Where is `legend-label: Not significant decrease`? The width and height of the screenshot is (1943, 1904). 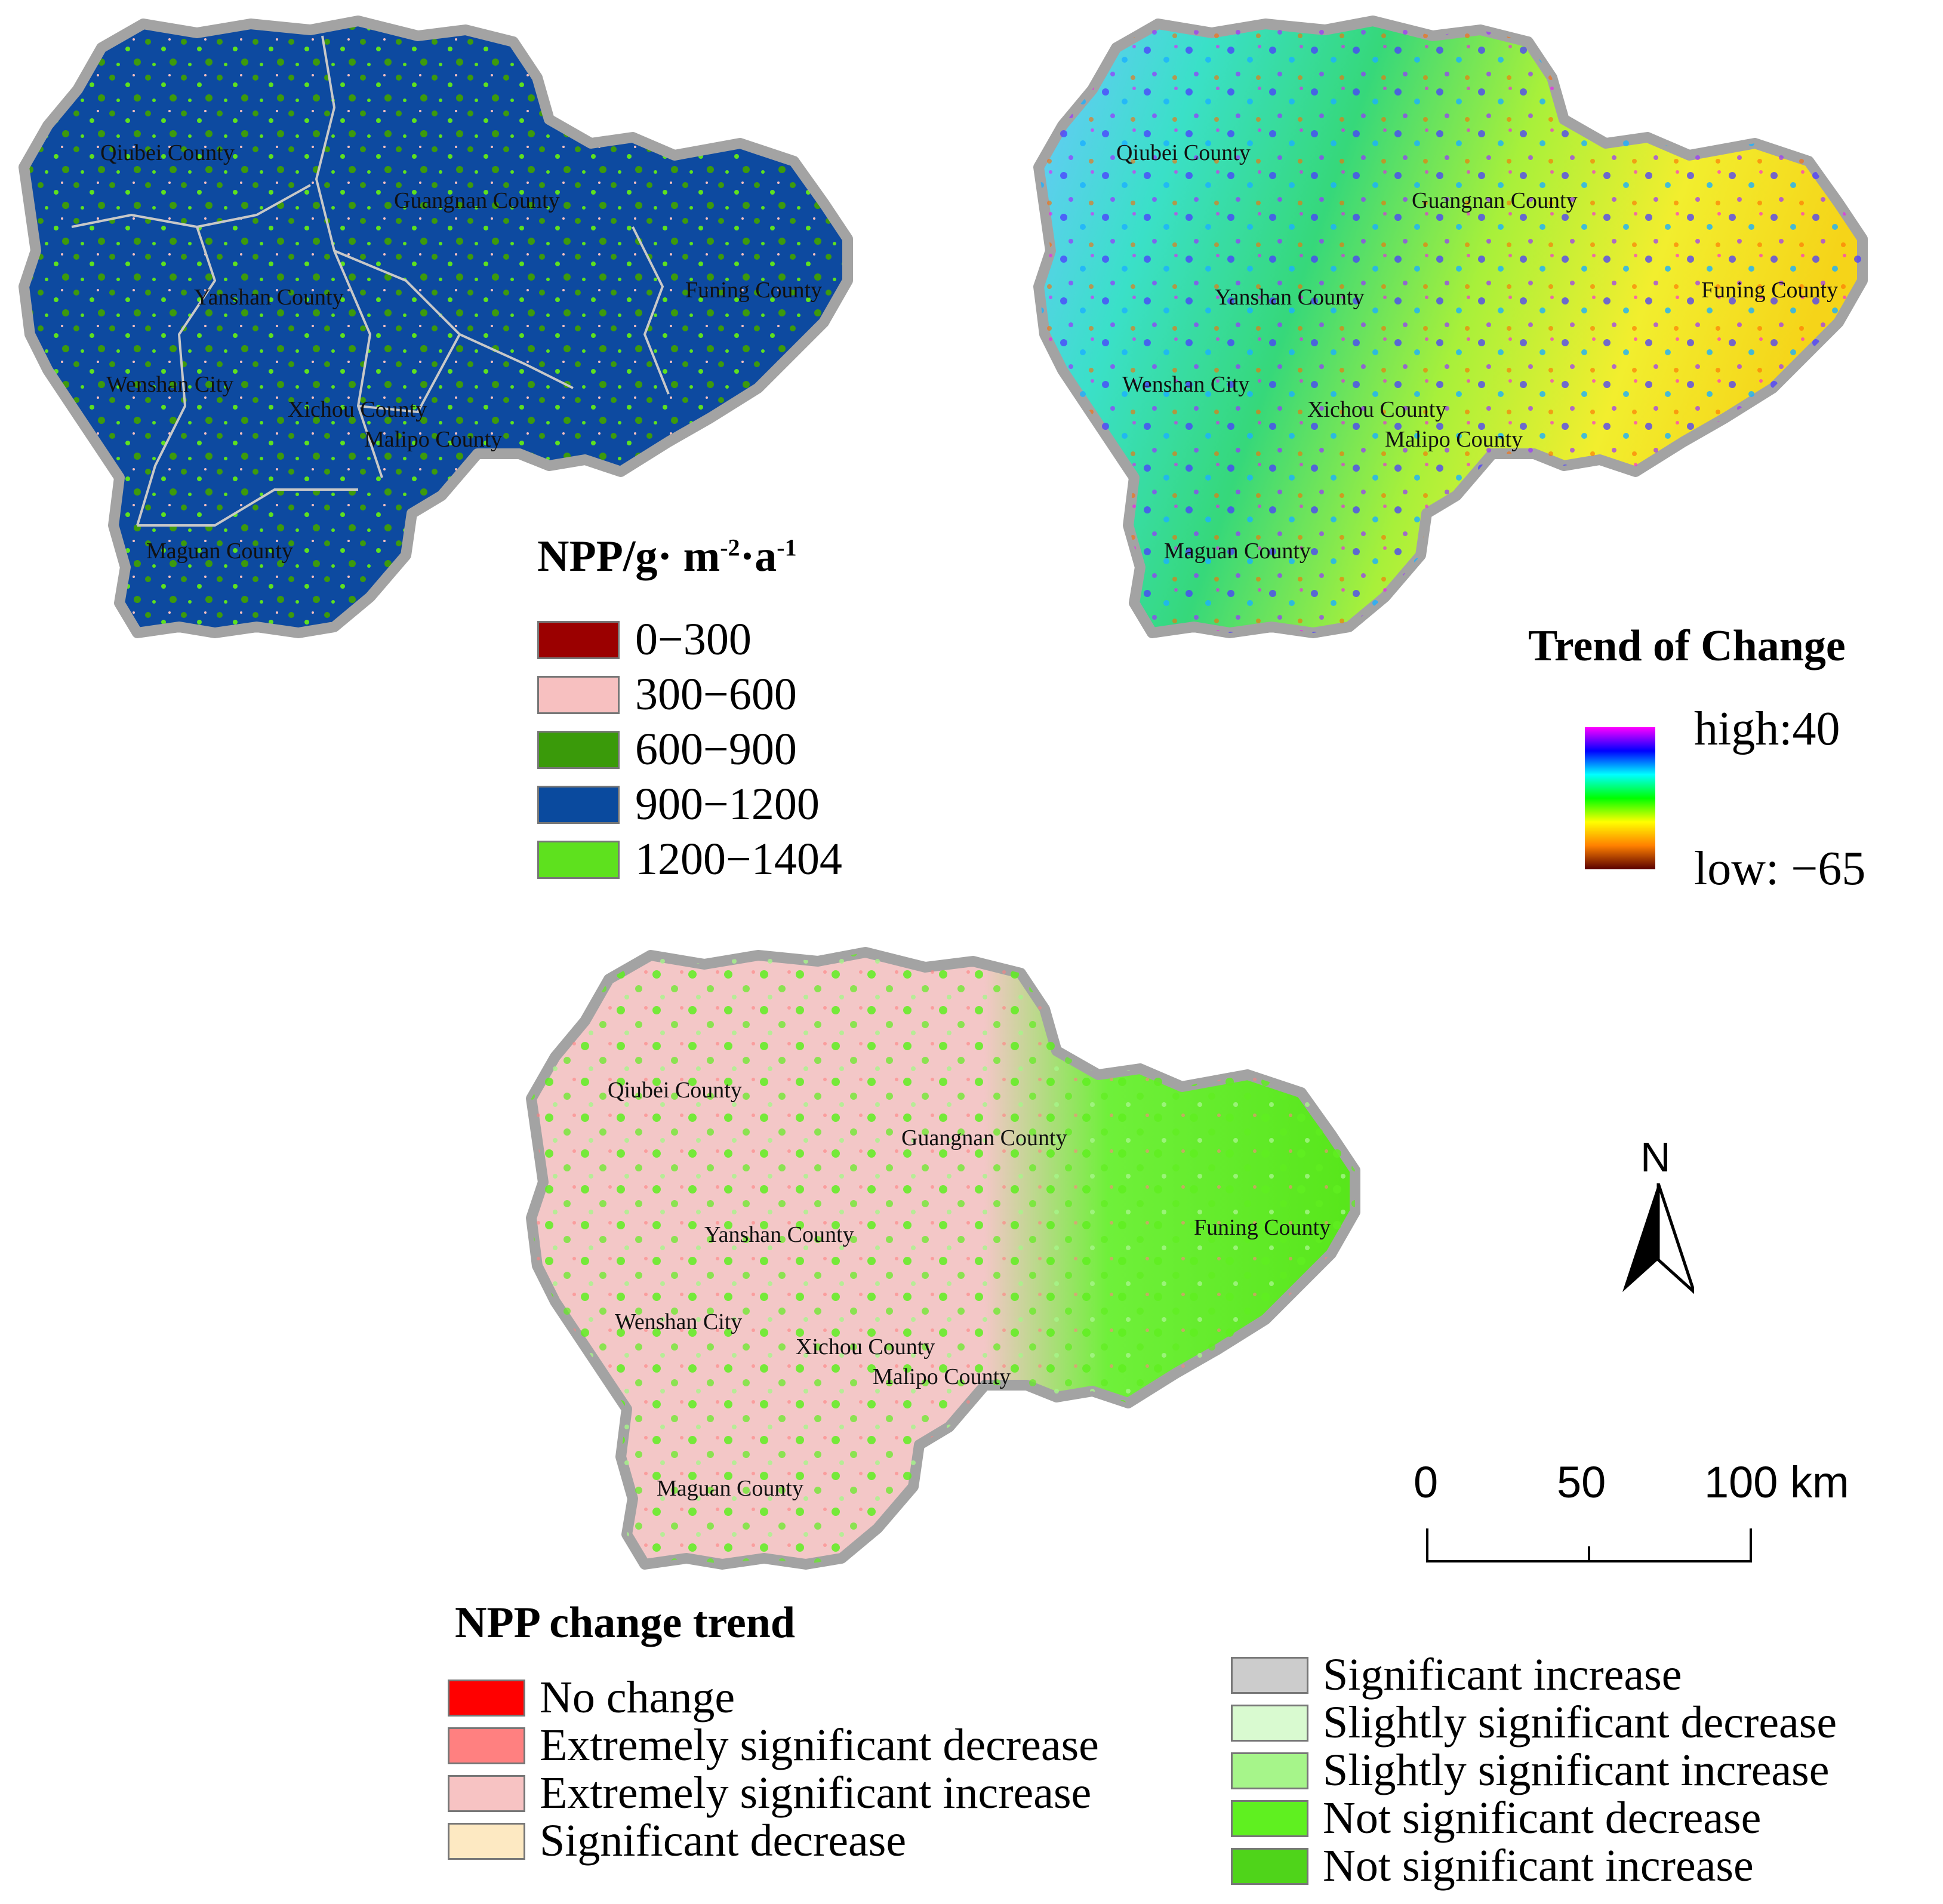
legend-label: Not significant decrease is located at coordinates (1542, 1818).